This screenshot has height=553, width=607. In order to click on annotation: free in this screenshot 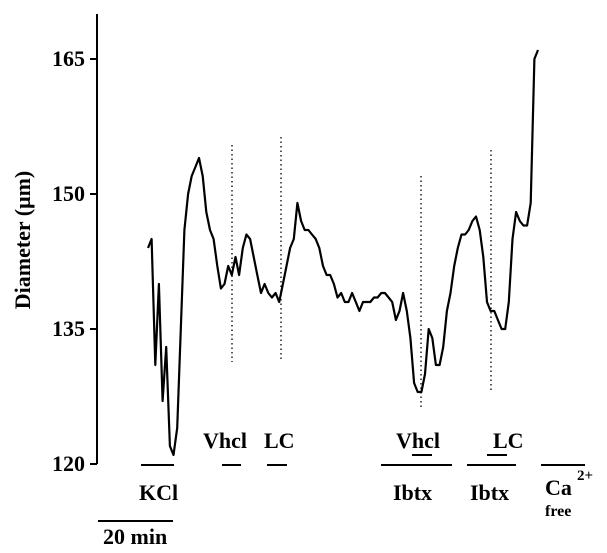, I will do `click(558, 511)`.